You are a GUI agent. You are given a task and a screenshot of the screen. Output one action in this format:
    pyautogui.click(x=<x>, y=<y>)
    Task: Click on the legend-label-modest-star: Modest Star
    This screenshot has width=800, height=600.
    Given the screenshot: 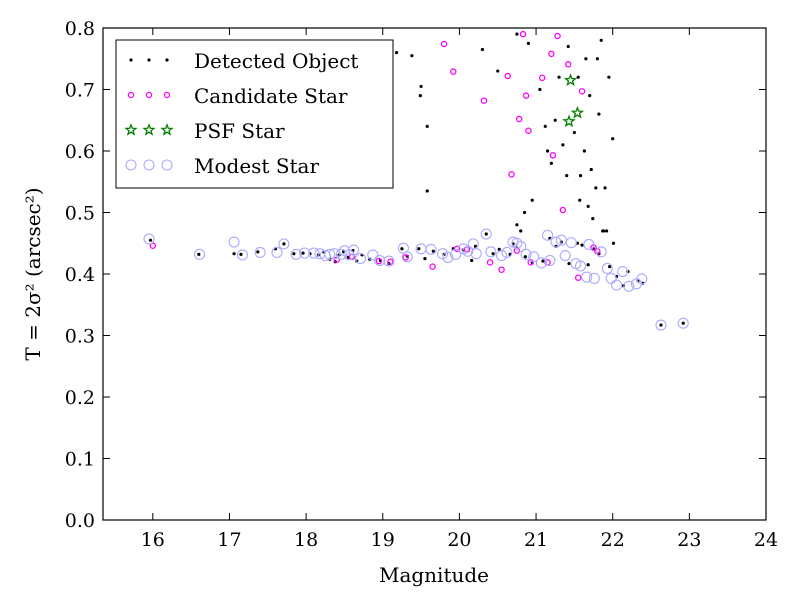 What is the action you would take?
    pyautogui.click(x=256, y=166)
    